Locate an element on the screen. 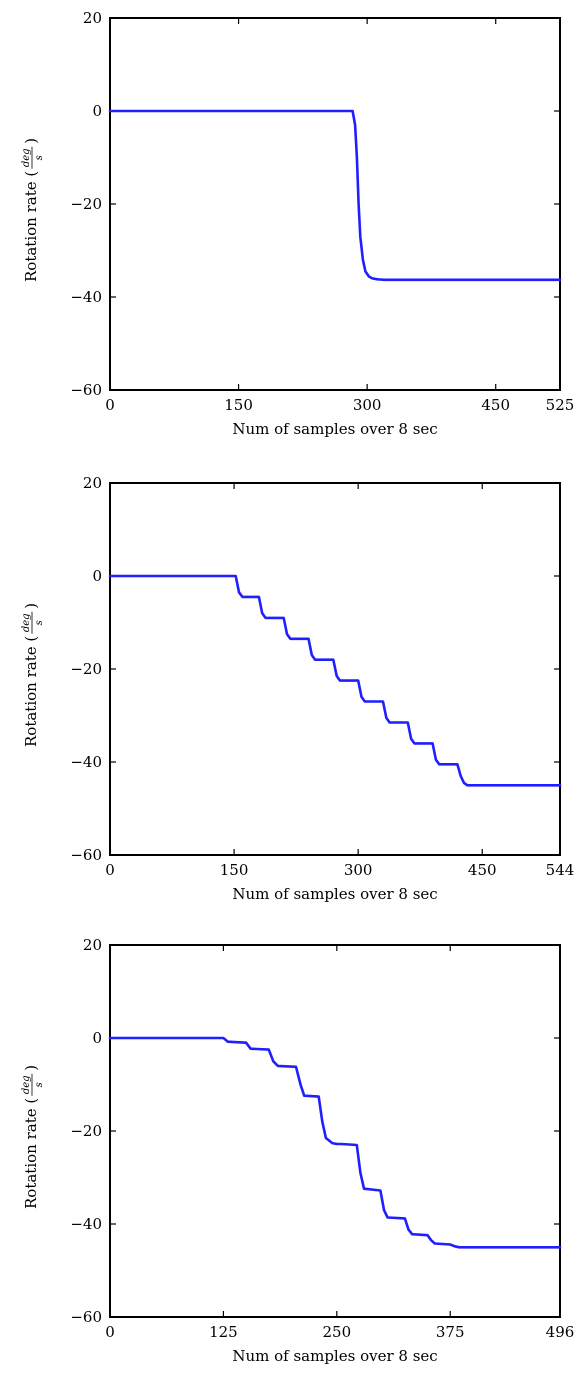 Image resolution: width=578 pixels, height=1382 pixels. x-tick-label: 250 is located at coordinates (336, 1332).